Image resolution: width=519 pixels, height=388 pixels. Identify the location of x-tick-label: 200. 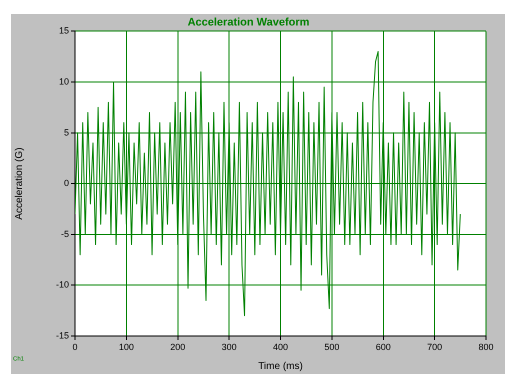
(178, 347).